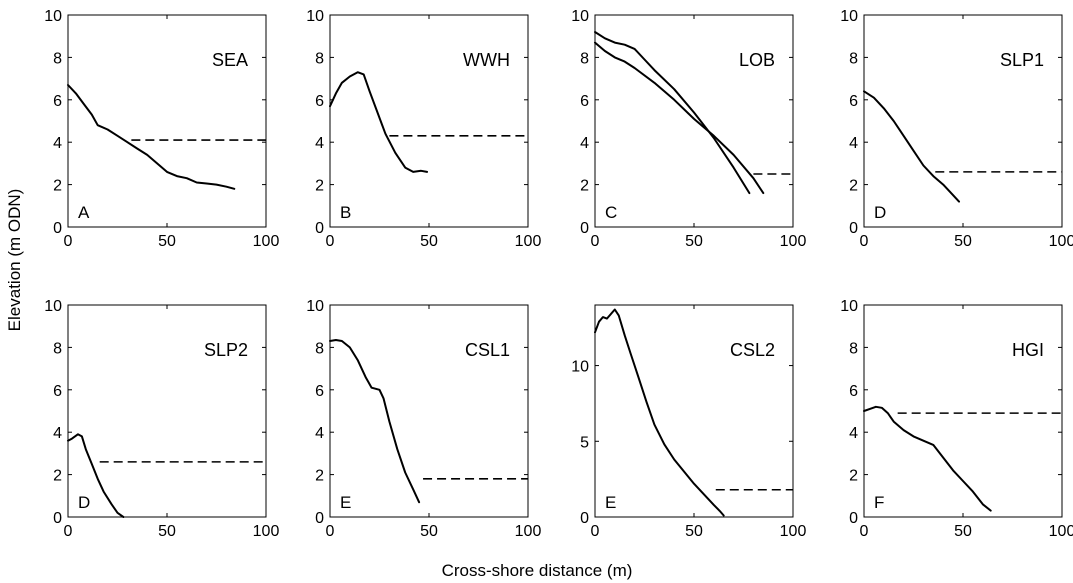 This screenshot has height=583, width=1073. I want to click on site-label: HGI, so click(1028, 350).